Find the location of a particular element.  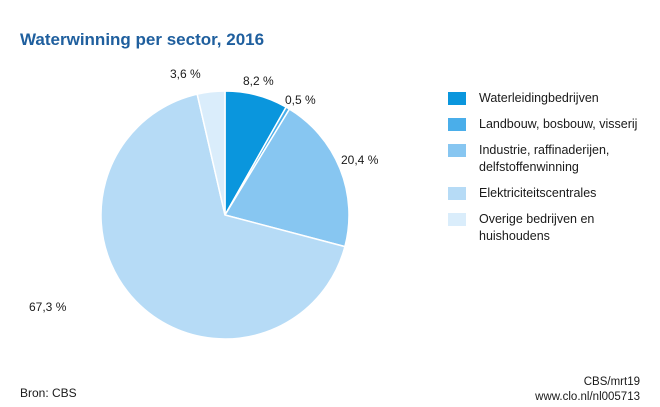

legend-item-1: Waterleidingbedrijven is located at coordinates (553, 98).